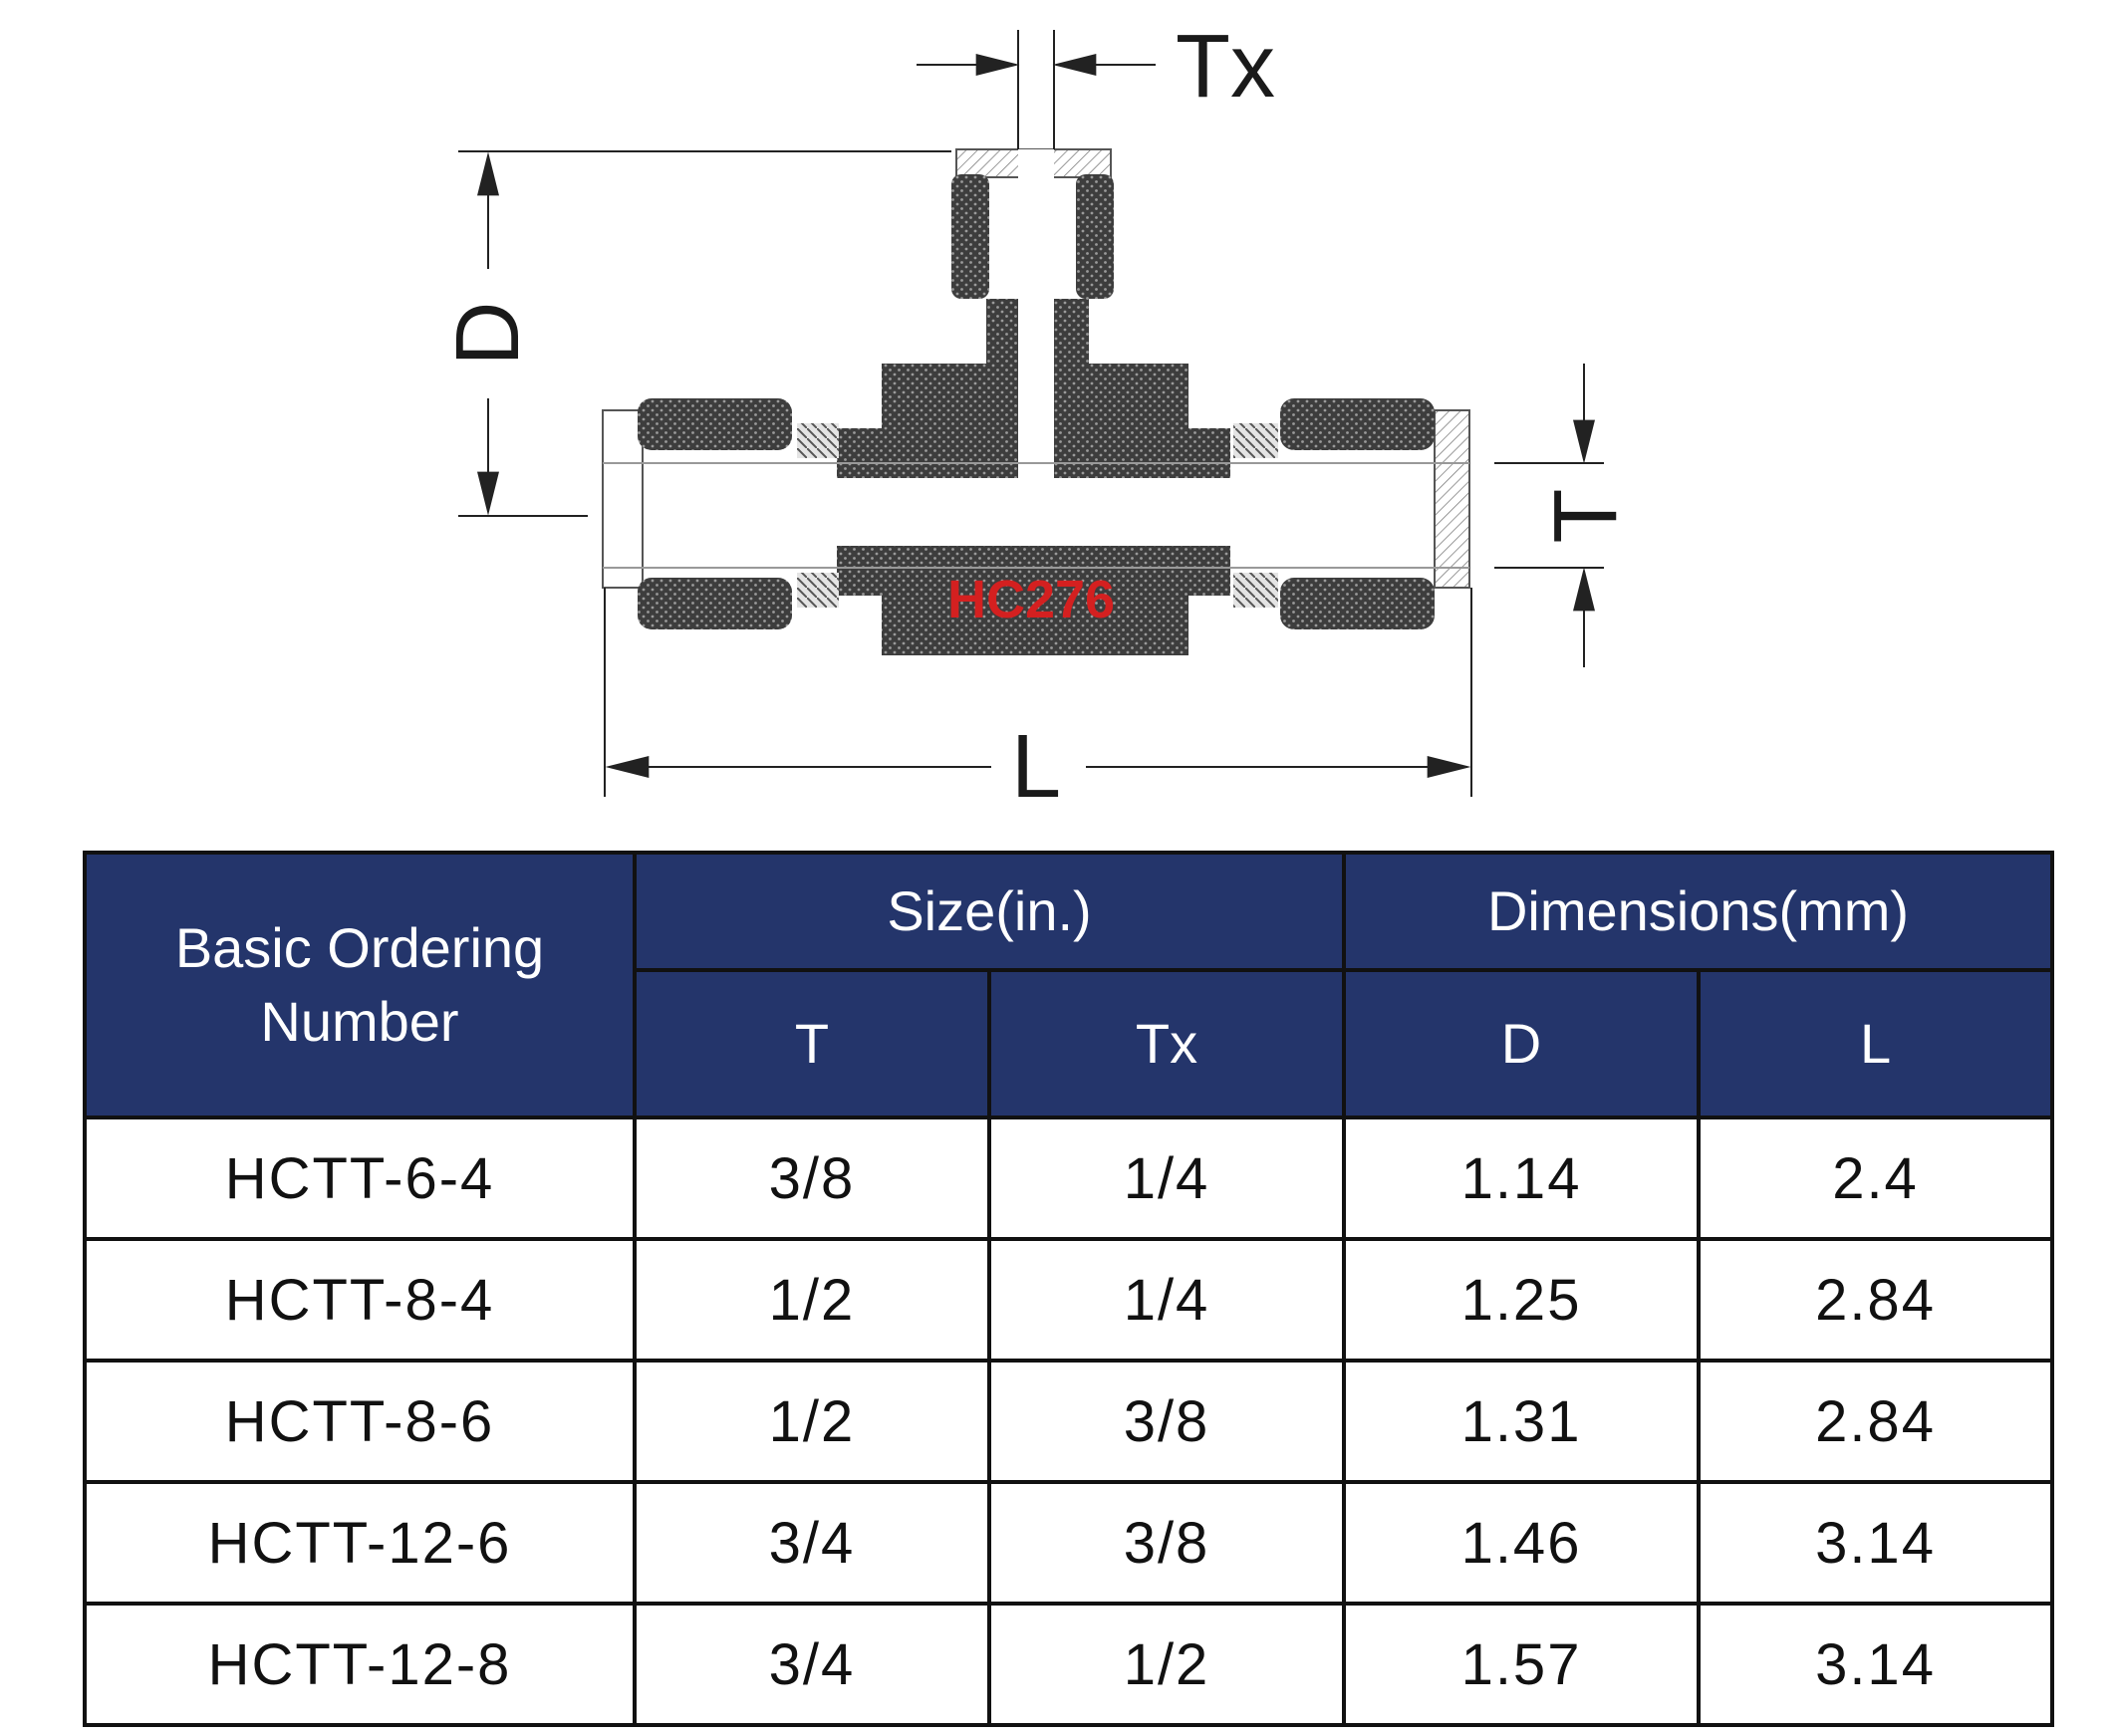 This screenshot has height=1736, width=2112. What do you see at coordinates (705, 333) in the screenshot?
I see `d-dimension` at bounding box center [705, 333].